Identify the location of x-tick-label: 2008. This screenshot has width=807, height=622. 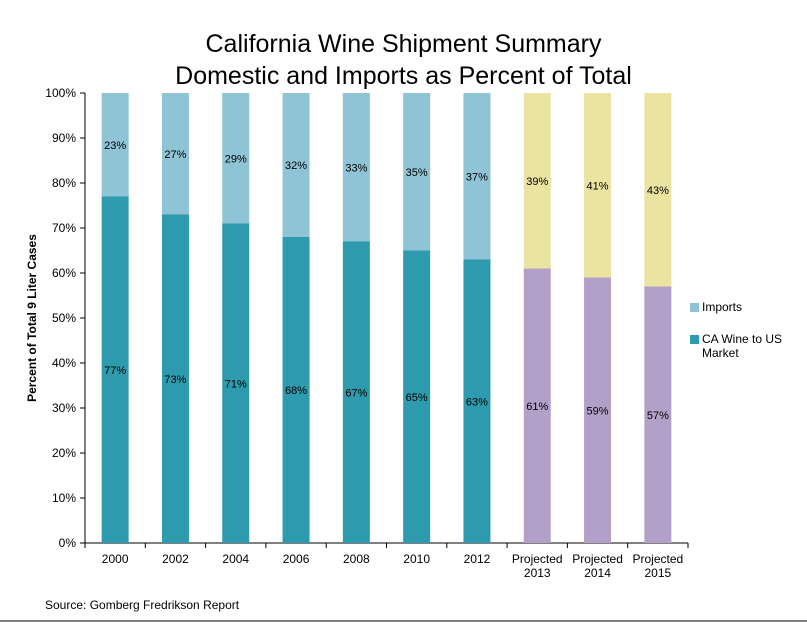
(356, 559).